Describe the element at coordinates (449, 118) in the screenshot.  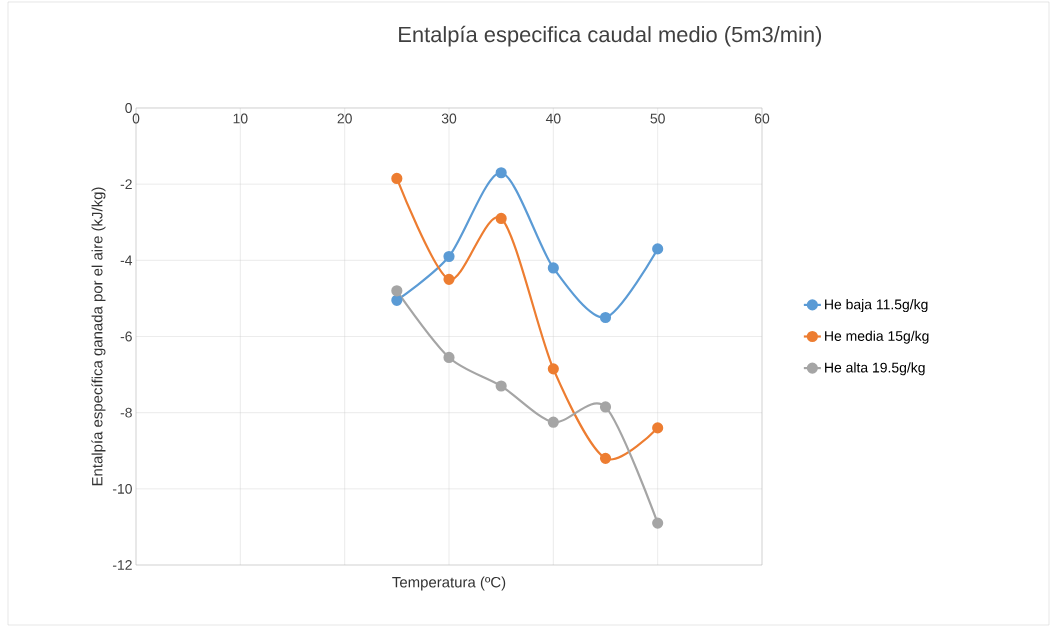
I see `x-tick-label: 30` at that location.